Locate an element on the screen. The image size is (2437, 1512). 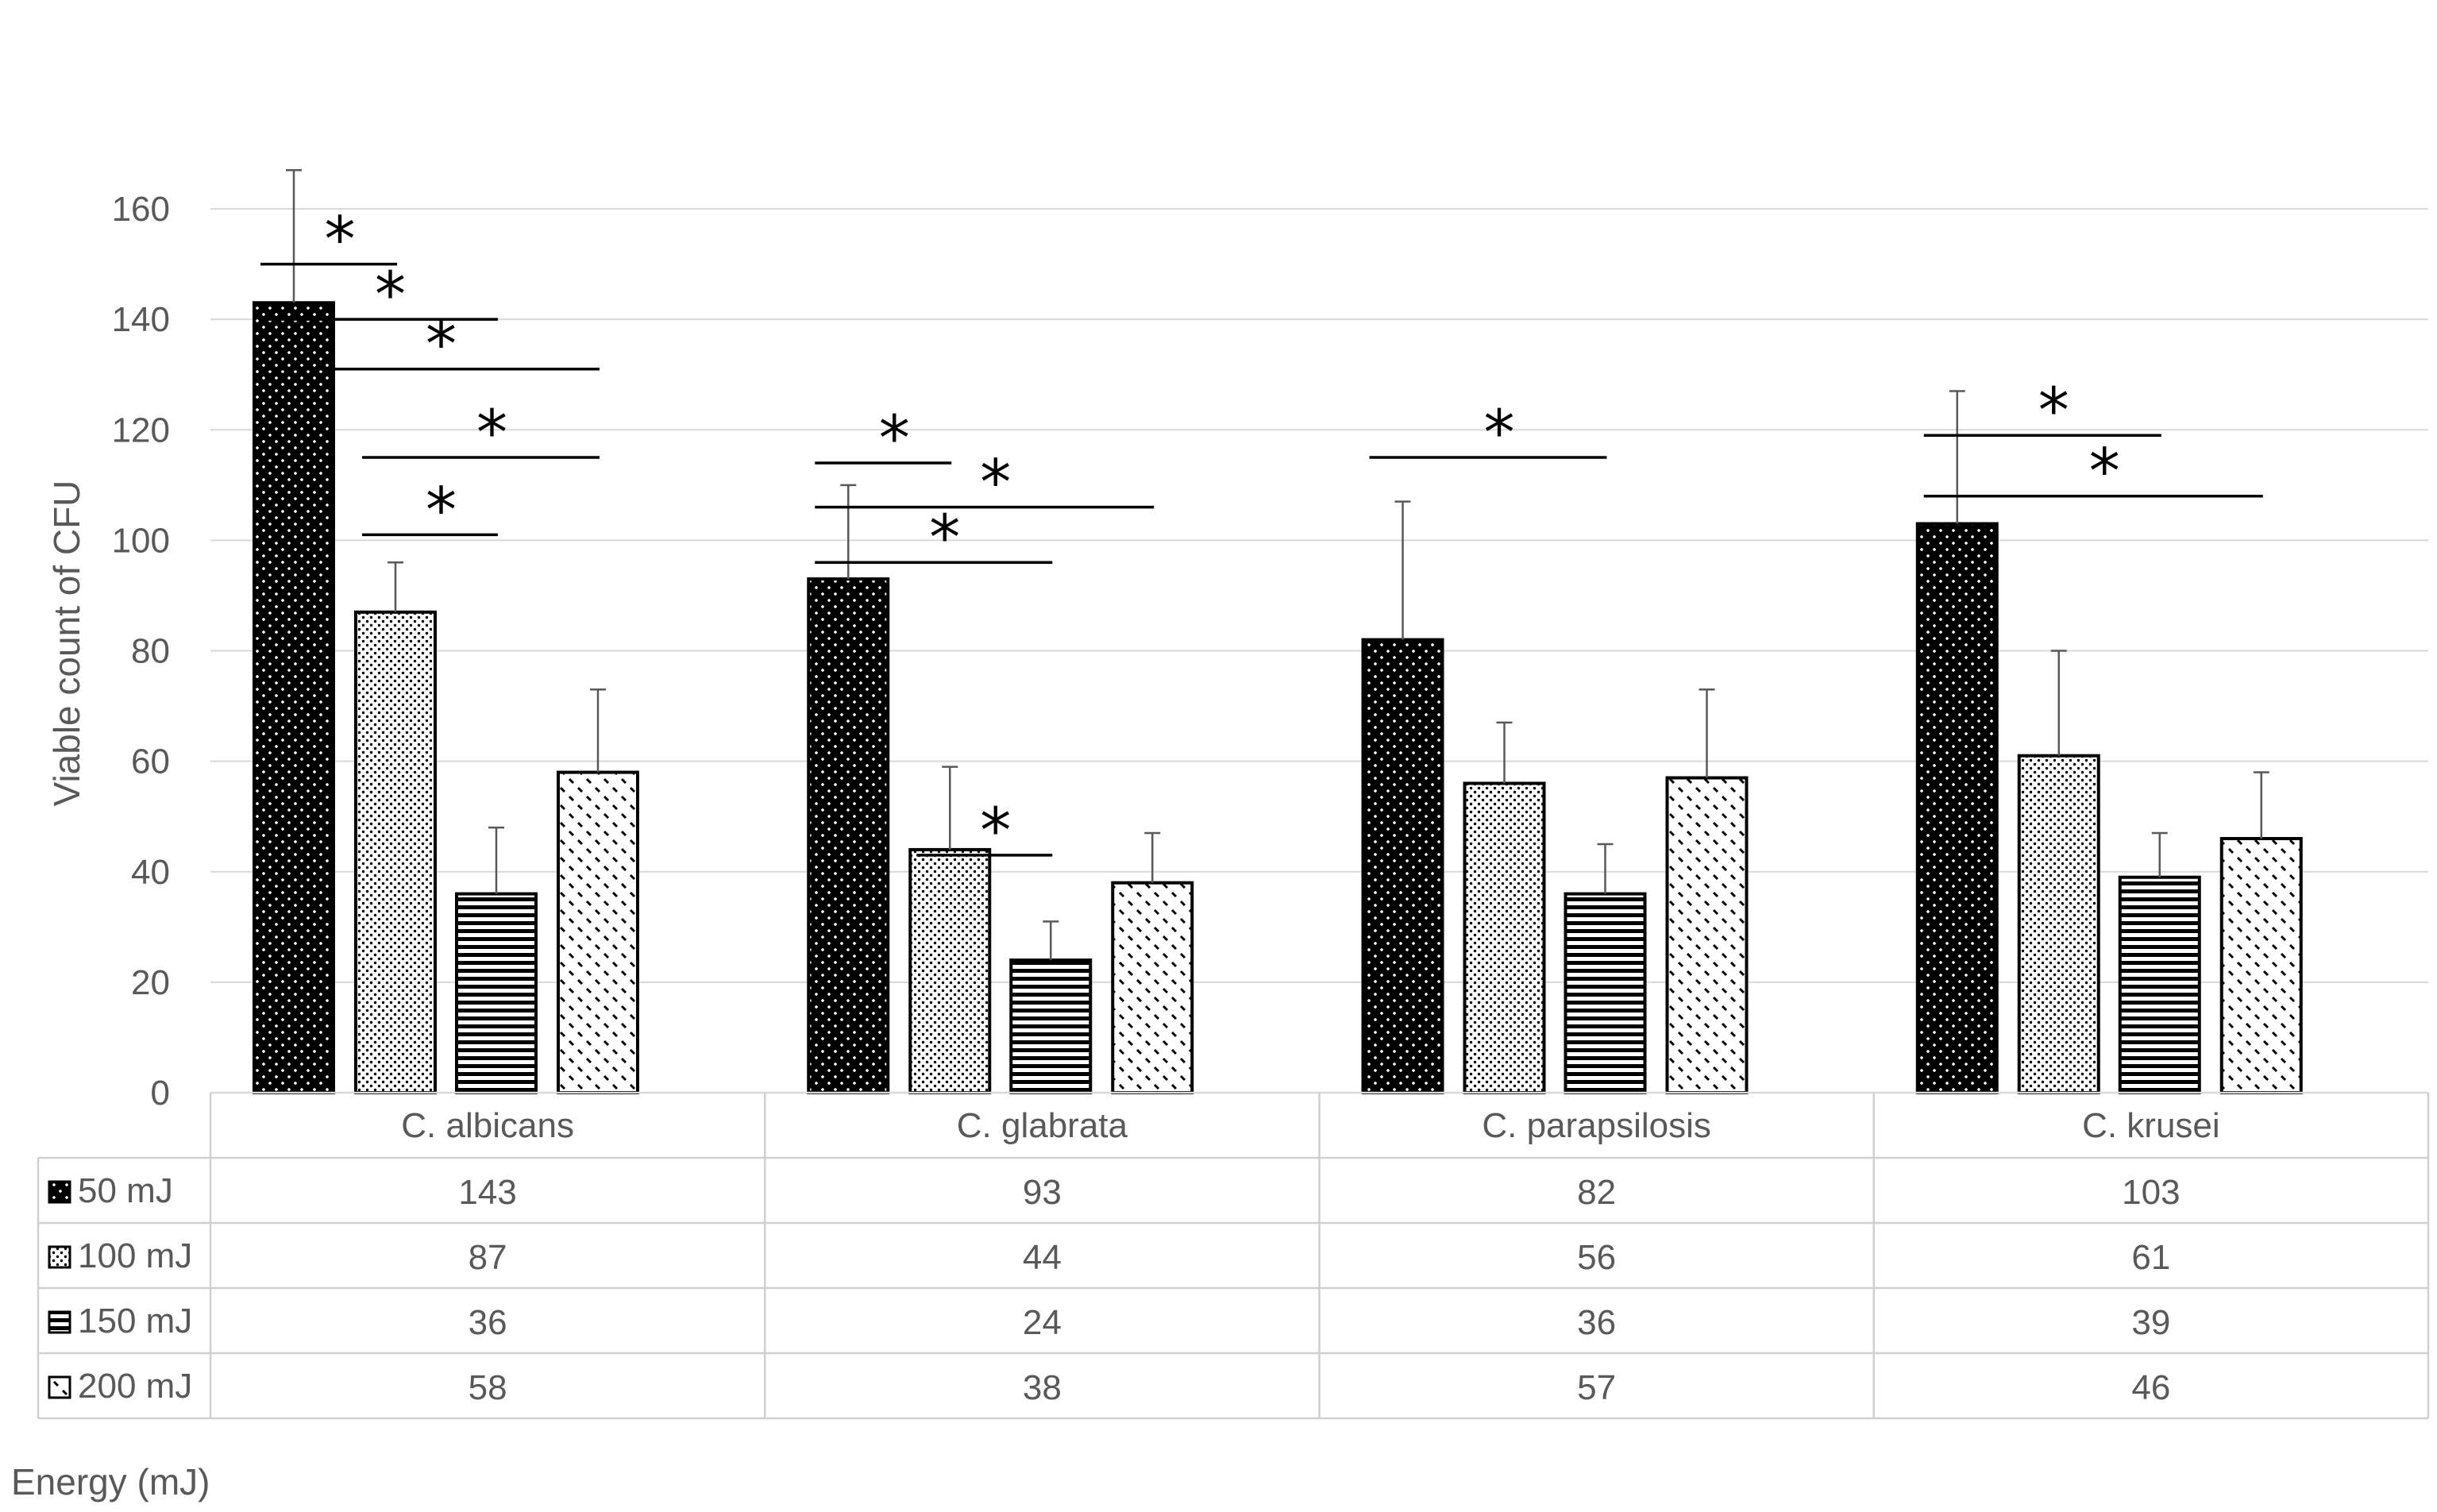
table-cell-value: 57 is located at coordinates (1596, 1387).